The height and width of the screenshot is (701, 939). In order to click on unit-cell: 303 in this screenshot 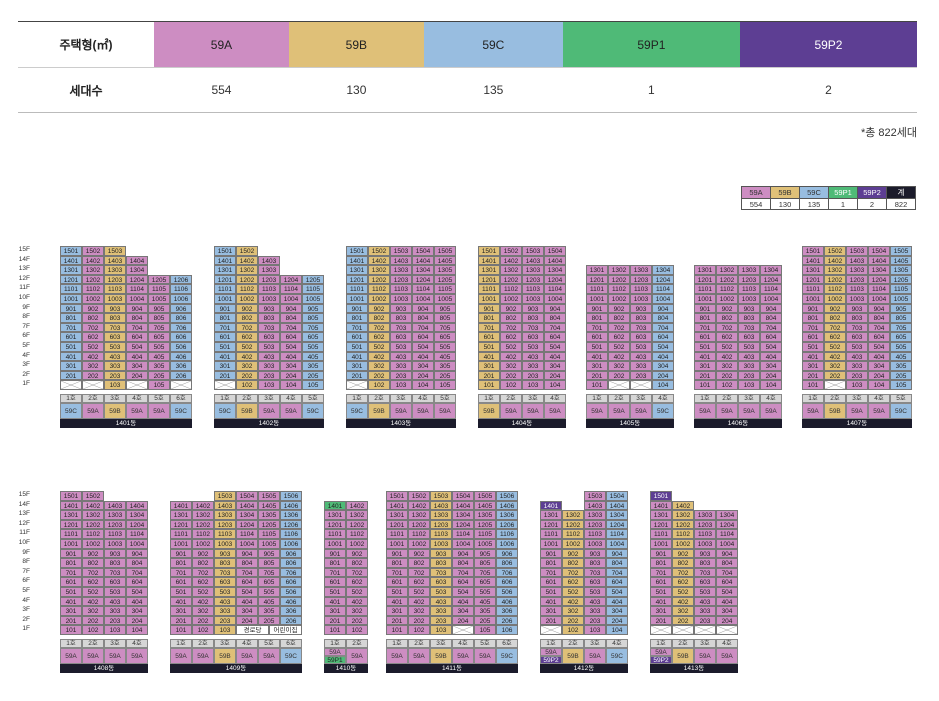, I will do `click(749, 366)`.